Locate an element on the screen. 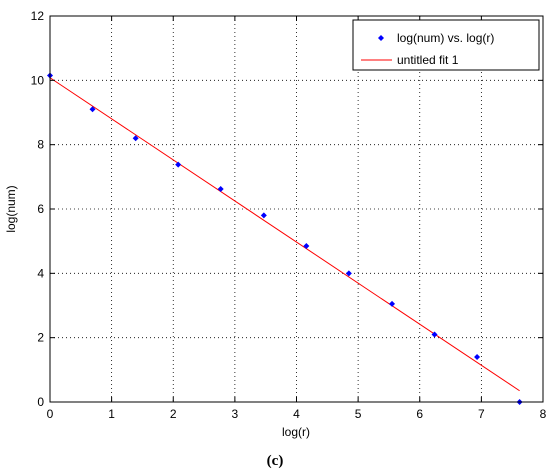  x-tick-label: 1 is located at coordinates (111, 414).